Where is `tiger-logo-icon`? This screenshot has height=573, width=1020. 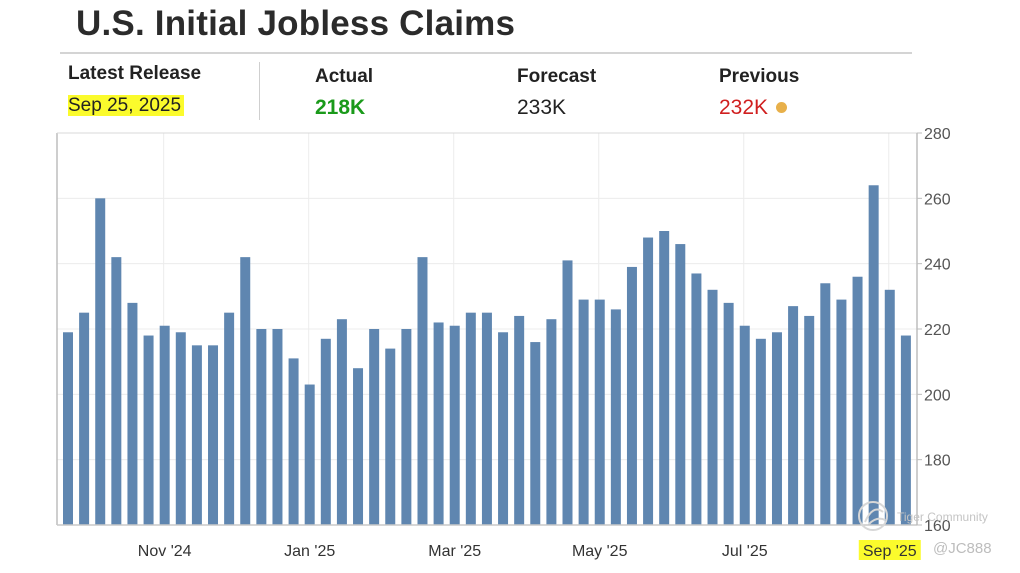 tiger-logo-icon is located at coordinates (873, 516).